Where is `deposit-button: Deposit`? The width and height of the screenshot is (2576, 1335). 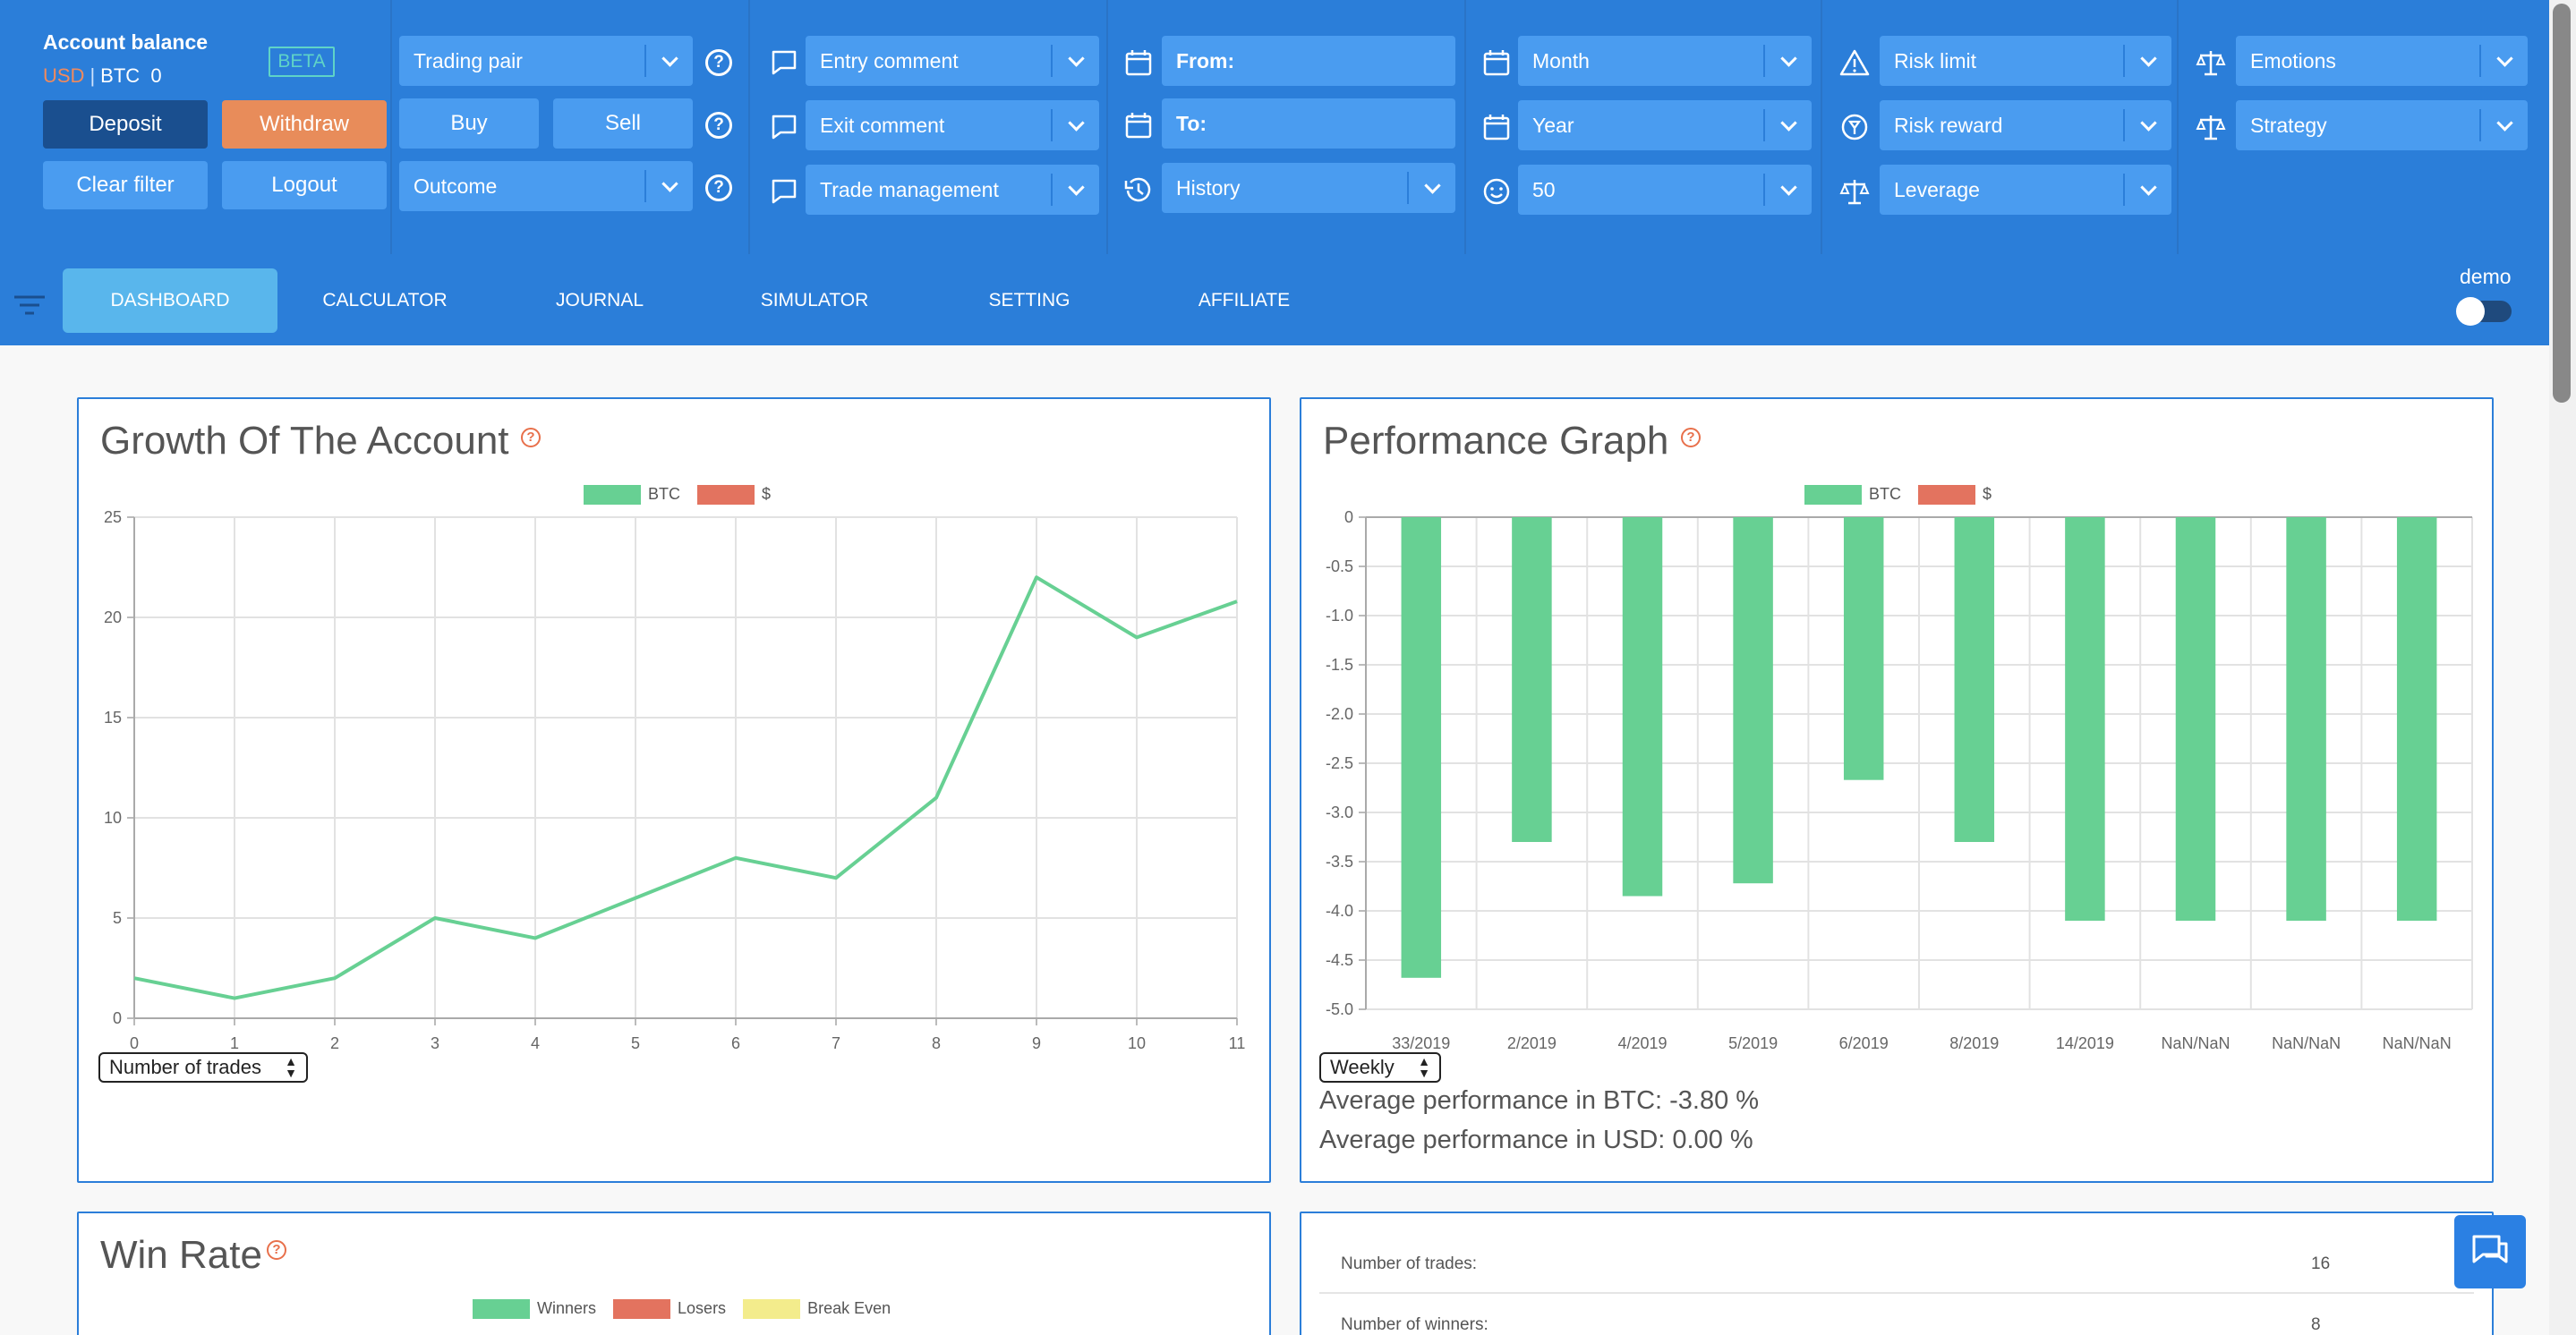 deposit-button: Deposit is located at coordinates (125, 124).